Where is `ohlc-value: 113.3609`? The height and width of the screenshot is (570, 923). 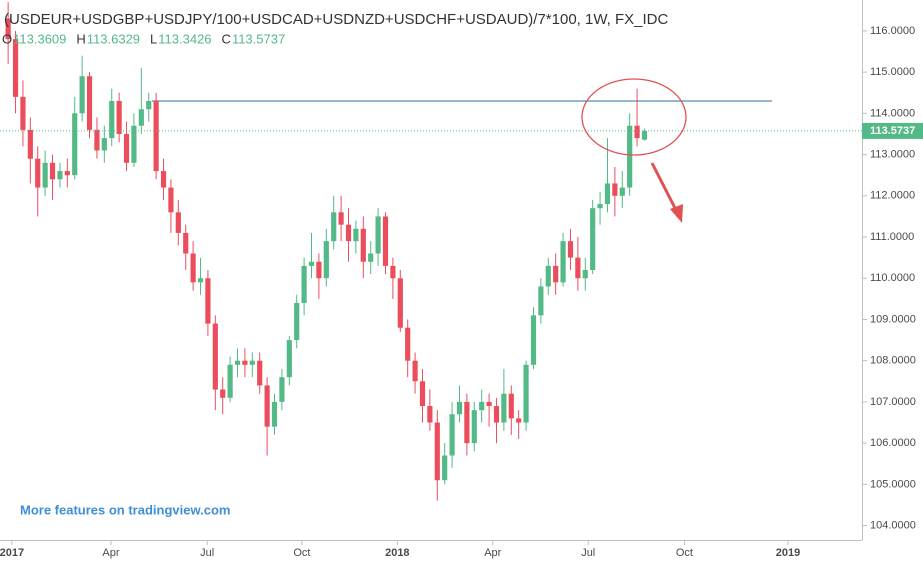 ohlc-value: 113.3609 is located at coordinates (39, 38).